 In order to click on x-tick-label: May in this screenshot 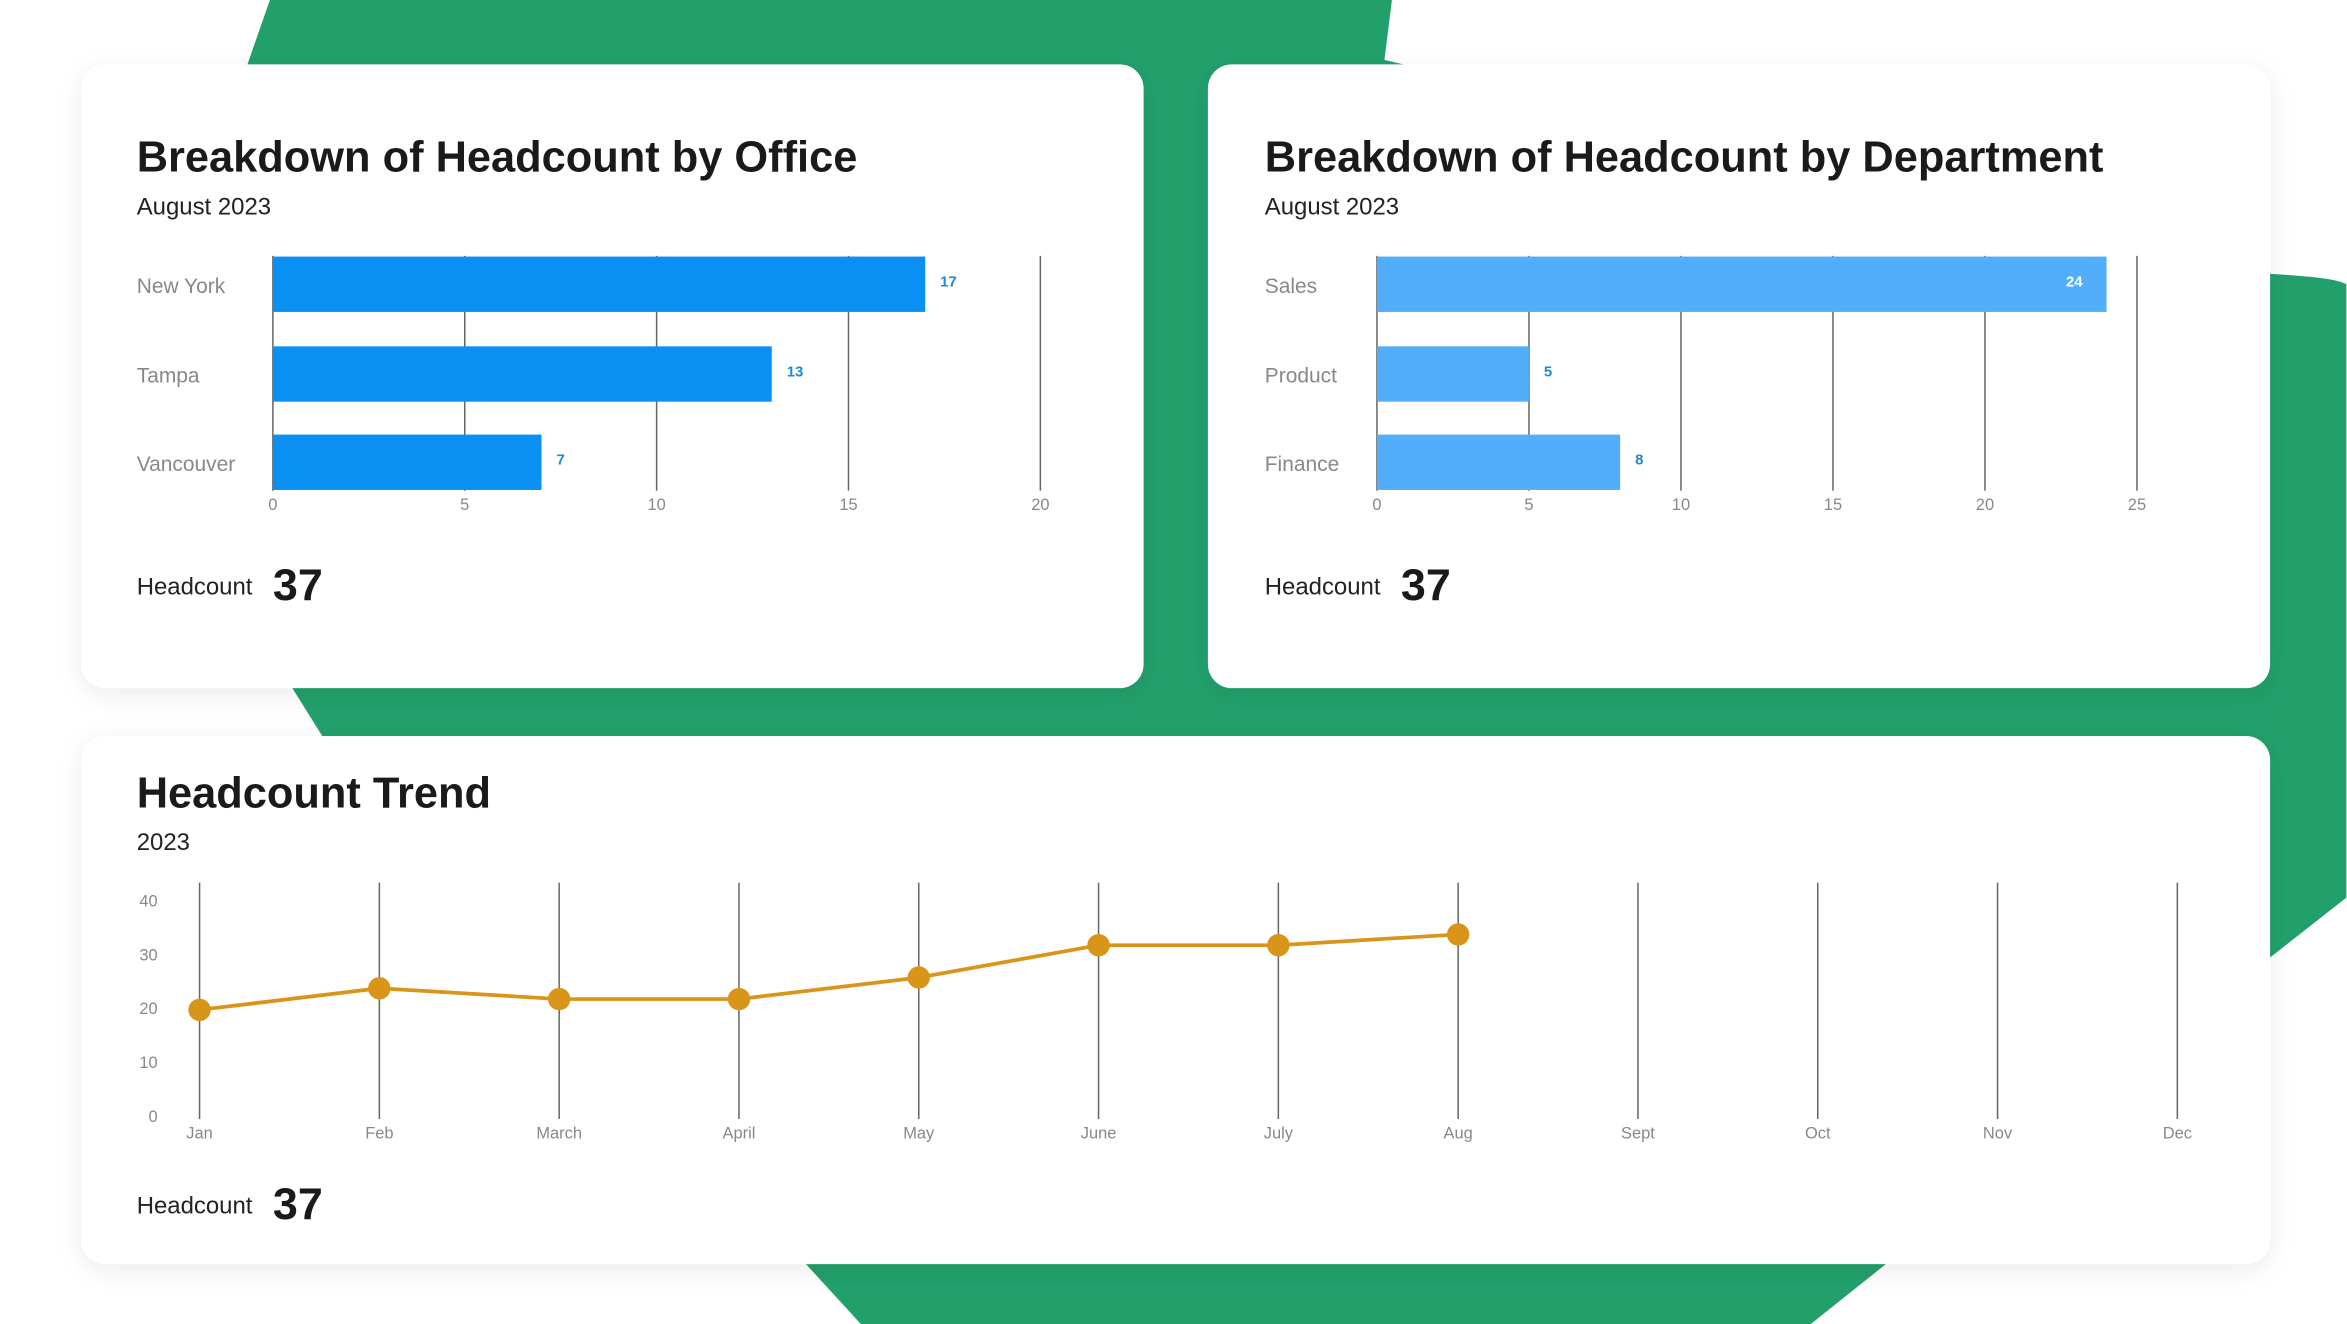, I will do `click(919, 1133)`.